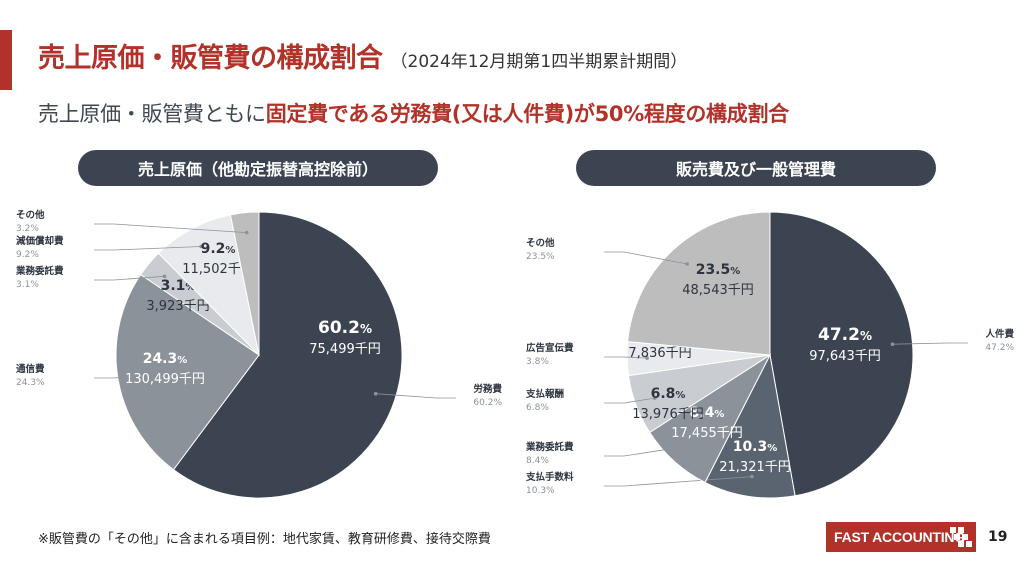 The height and width of the screenshot is (575, 1024). Describe the element at coordinates (27, 255) in the screenshot. I see `outer-percent: 9.2%` at that location.